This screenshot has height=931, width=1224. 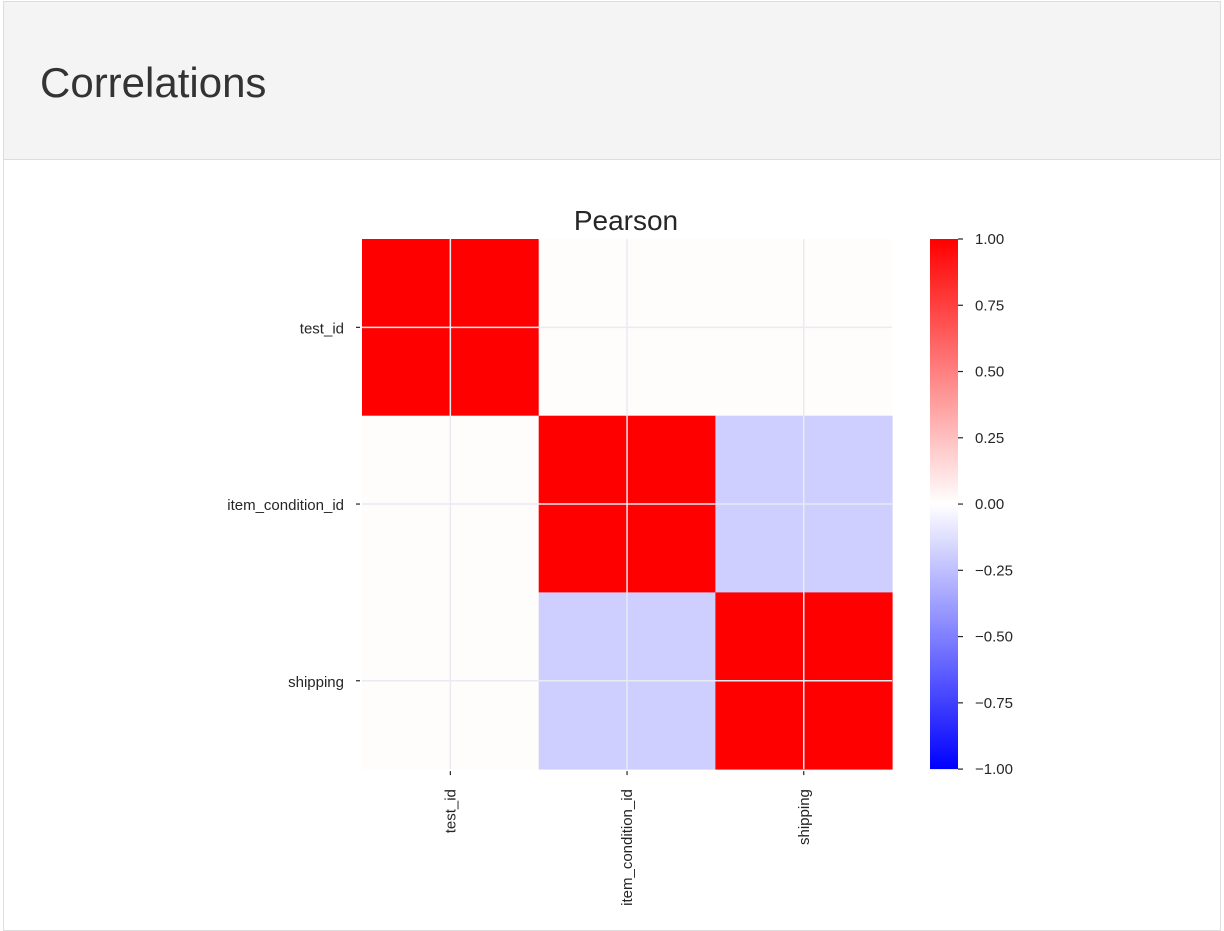 I want to click on colorbar-tick-label: −0.75, so click(x=994, y=703).